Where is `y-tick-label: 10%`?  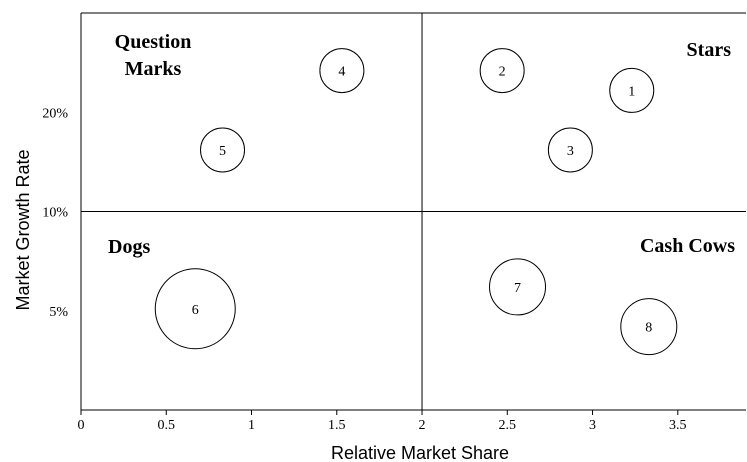
y-tick-label: 10% is located at coordinates (55, 213).